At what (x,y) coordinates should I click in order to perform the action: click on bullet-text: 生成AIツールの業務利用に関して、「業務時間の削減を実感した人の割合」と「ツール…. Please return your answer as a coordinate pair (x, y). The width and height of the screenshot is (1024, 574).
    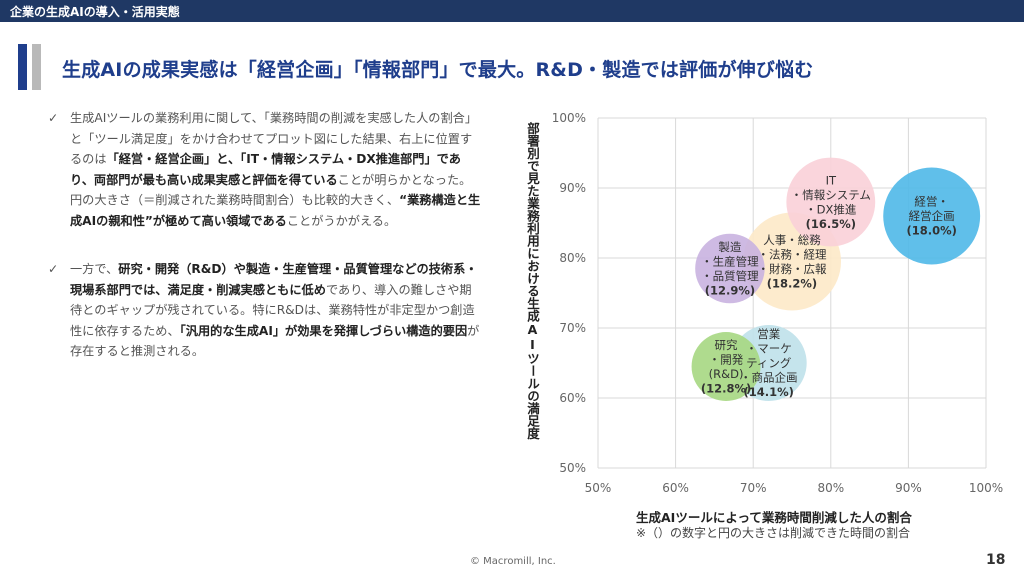
    Looking at the image, I should click on (276, 169).